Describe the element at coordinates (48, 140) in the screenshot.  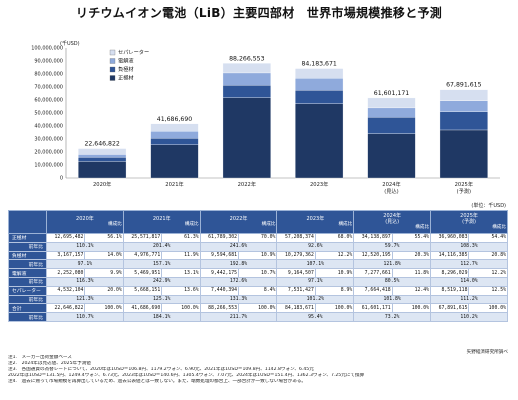
I see `y-tick-label: 30,000,000` at that location.